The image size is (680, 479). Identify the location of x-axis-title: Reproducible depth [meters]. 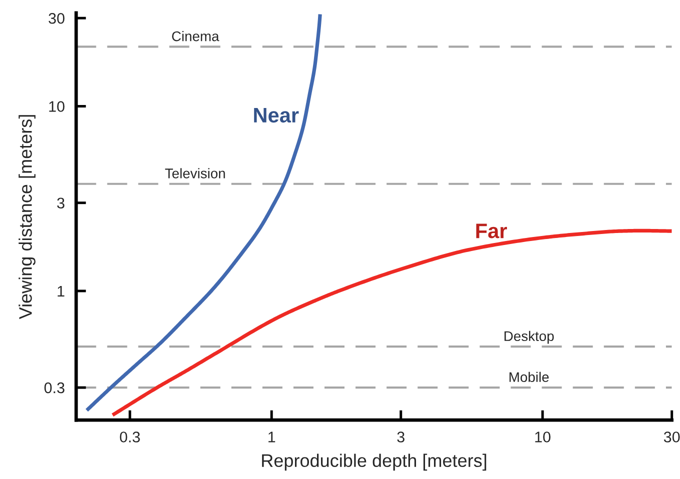
(374, 462).